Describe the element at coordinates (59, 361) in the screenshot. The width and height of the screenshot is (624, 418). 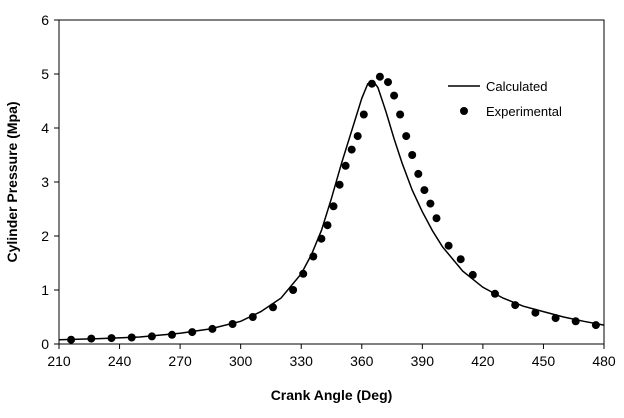
I see `x-tick-label: 210` at that location.